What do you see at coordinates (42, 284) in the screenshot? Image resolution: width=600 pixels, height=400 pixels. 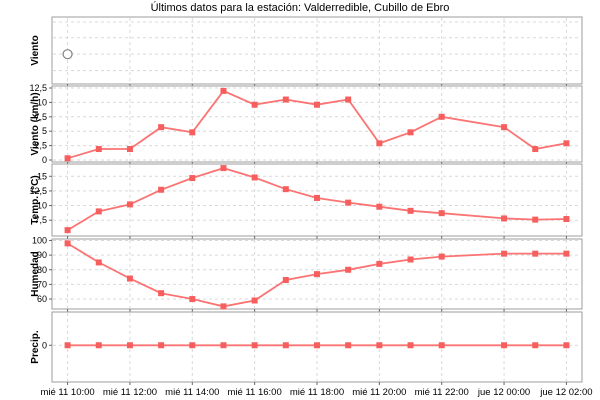 I see `y-tick-label: 70` at bounding box center [42, 284].